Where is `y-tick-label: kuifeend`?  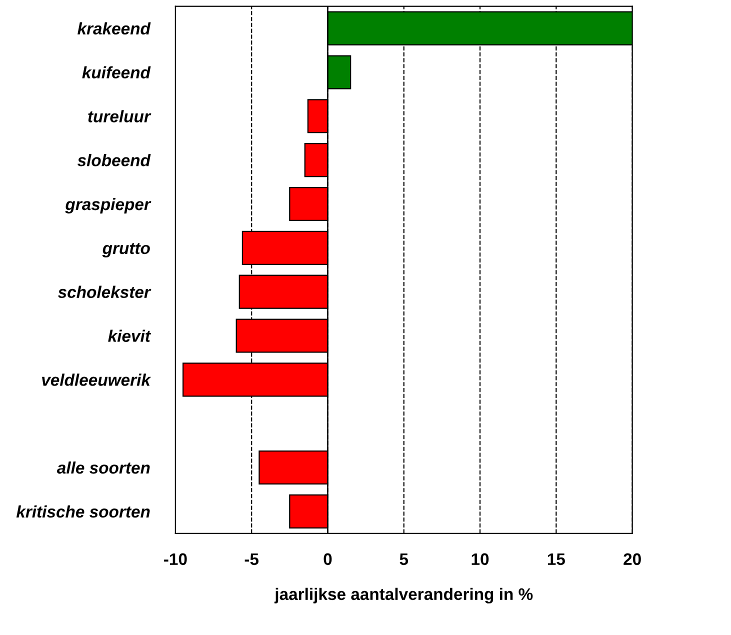
y-tick-label: kuifeend is located at coordinates (116, 72).